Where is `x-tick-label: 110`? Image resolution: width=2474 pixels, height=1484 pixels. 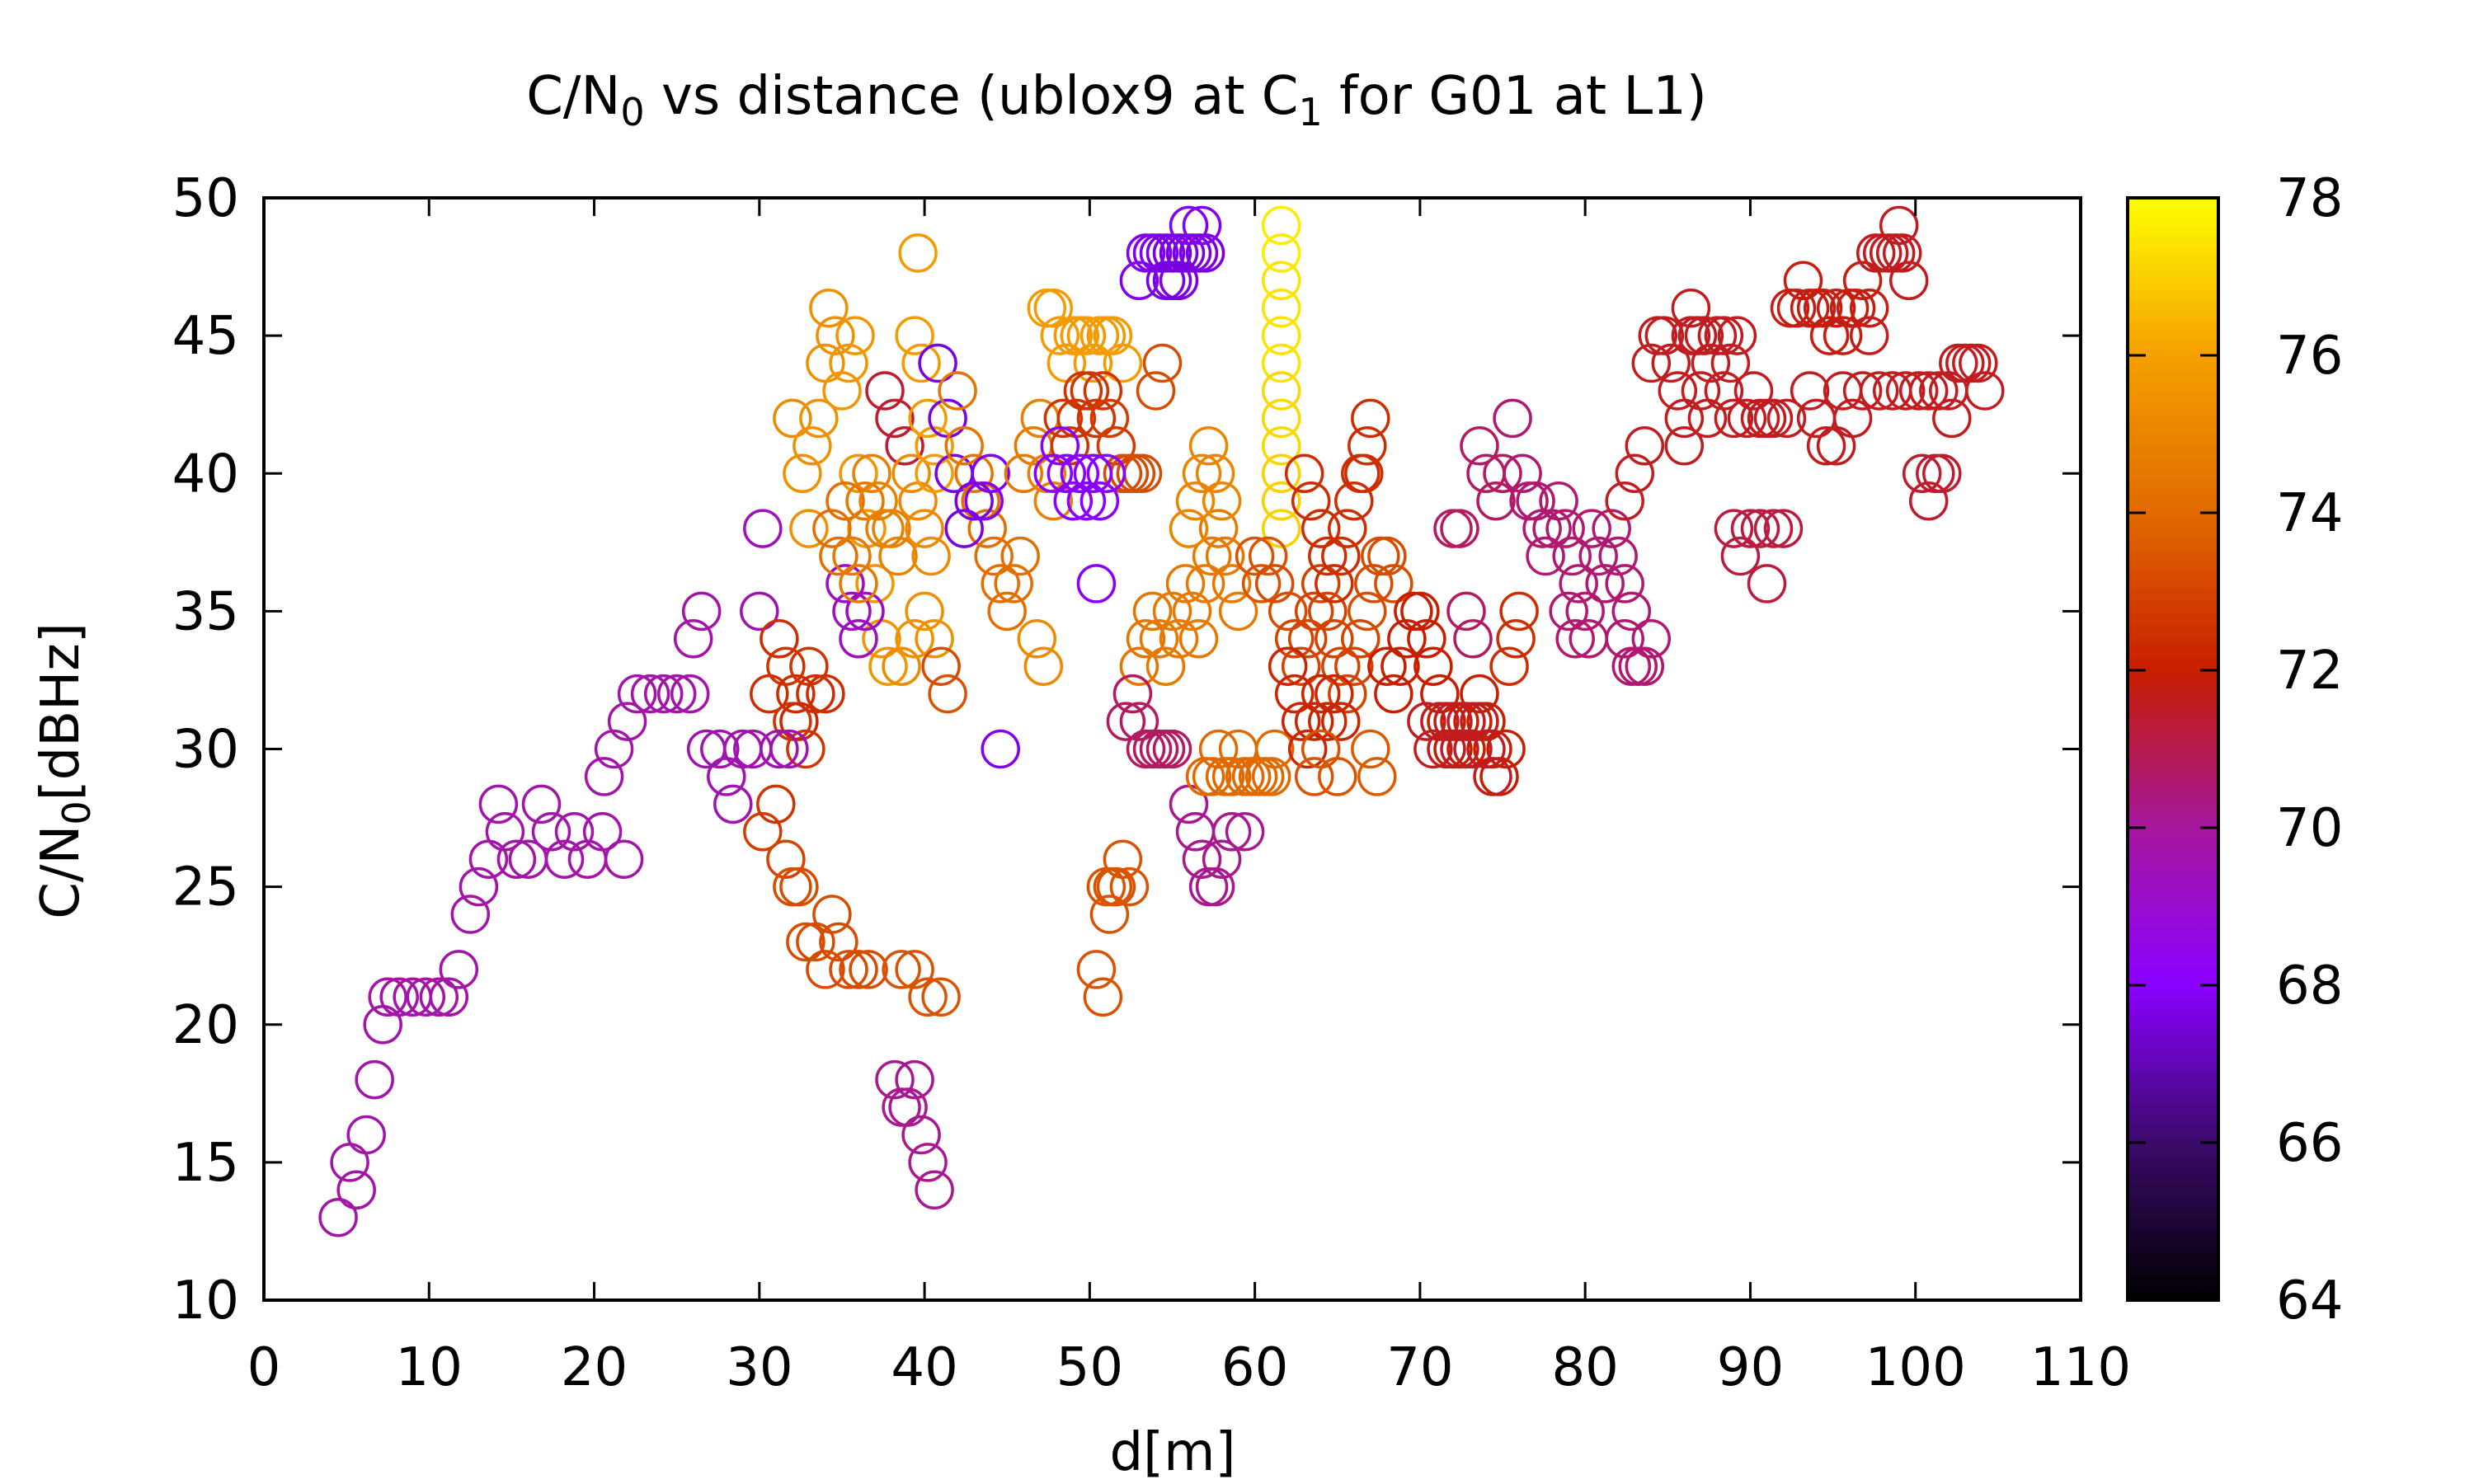
x-tick-label: 110 is located at coordinates (2080, 1367).